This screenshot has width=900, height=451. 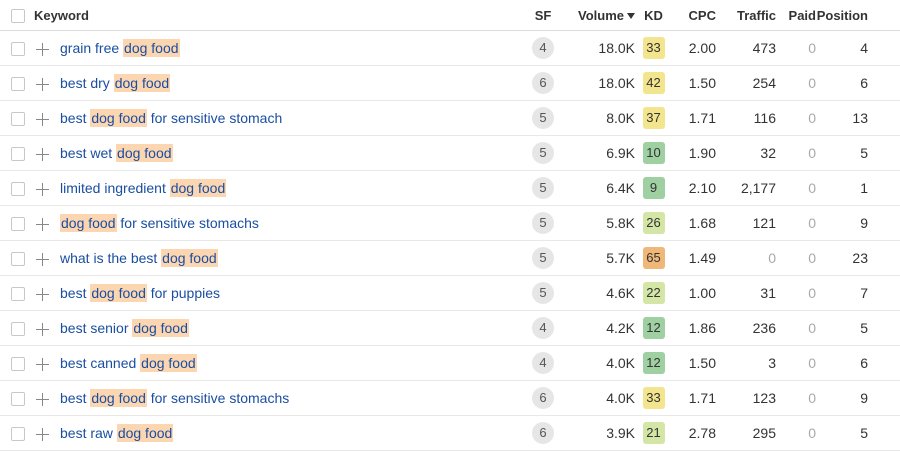 I want to click on select-all-checkbox, so click(x=18, y=15).